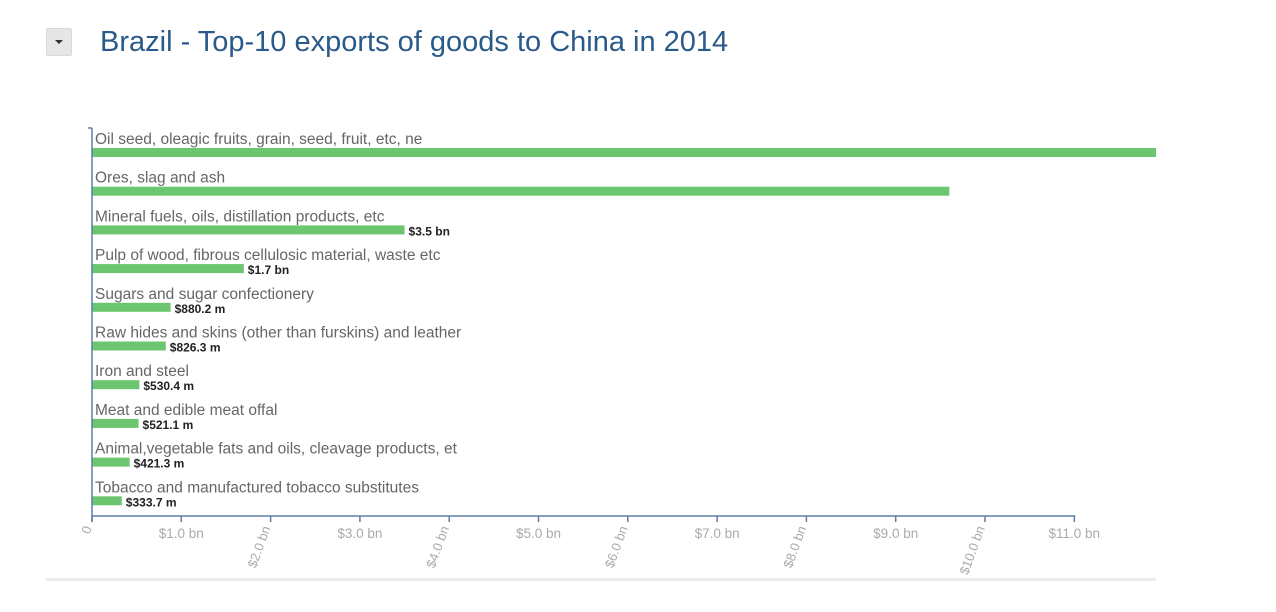 This screenshot has width=1276, height=612. What do you see at coordinates (971, 550) in the screenshot?
I see `x-tick-label: $10.0 bn` at bounding box center [971, 550].